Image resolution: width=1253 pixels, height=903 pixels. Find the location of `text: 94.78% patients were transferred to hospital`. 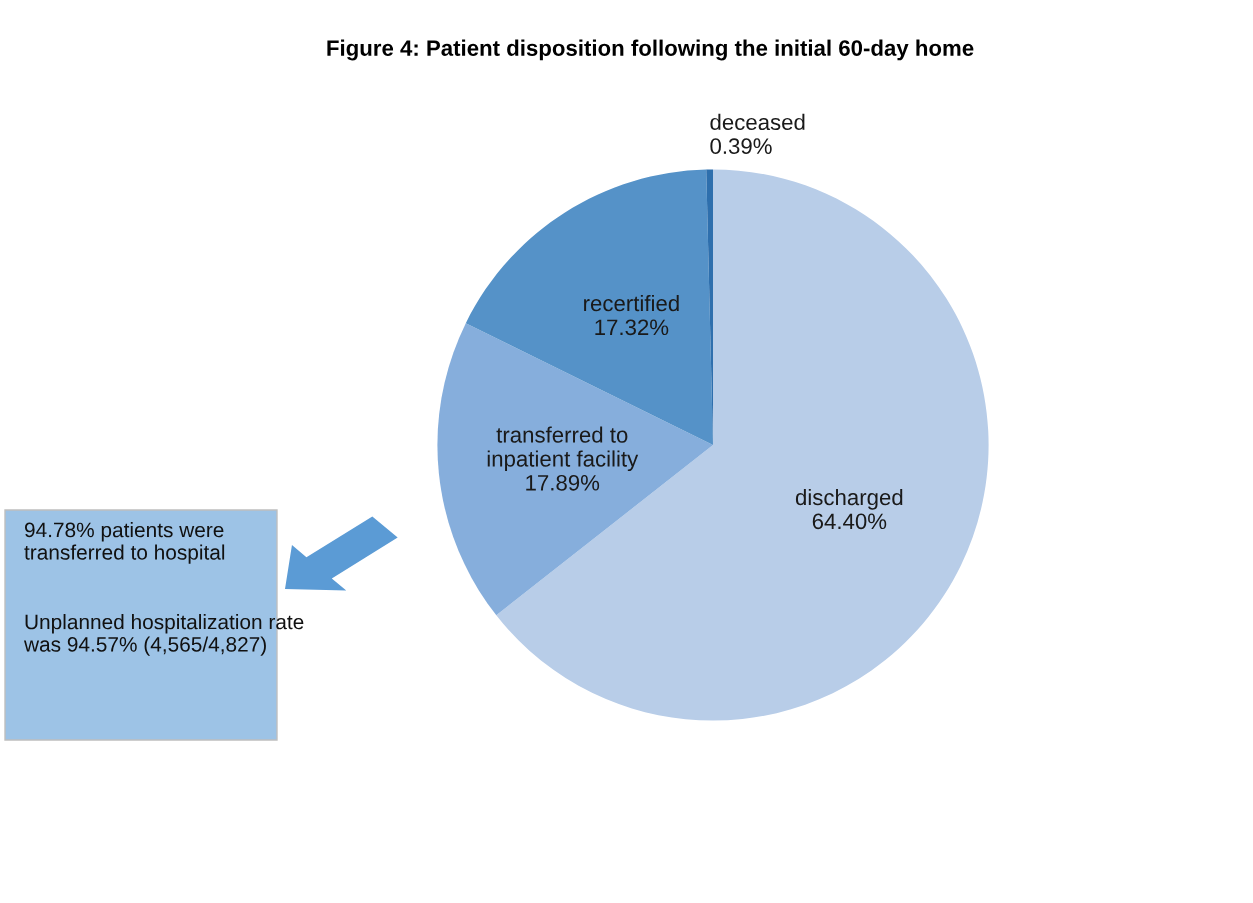

text: 94.78% patients were transferred to hospital is located at coordinates (124, 543).